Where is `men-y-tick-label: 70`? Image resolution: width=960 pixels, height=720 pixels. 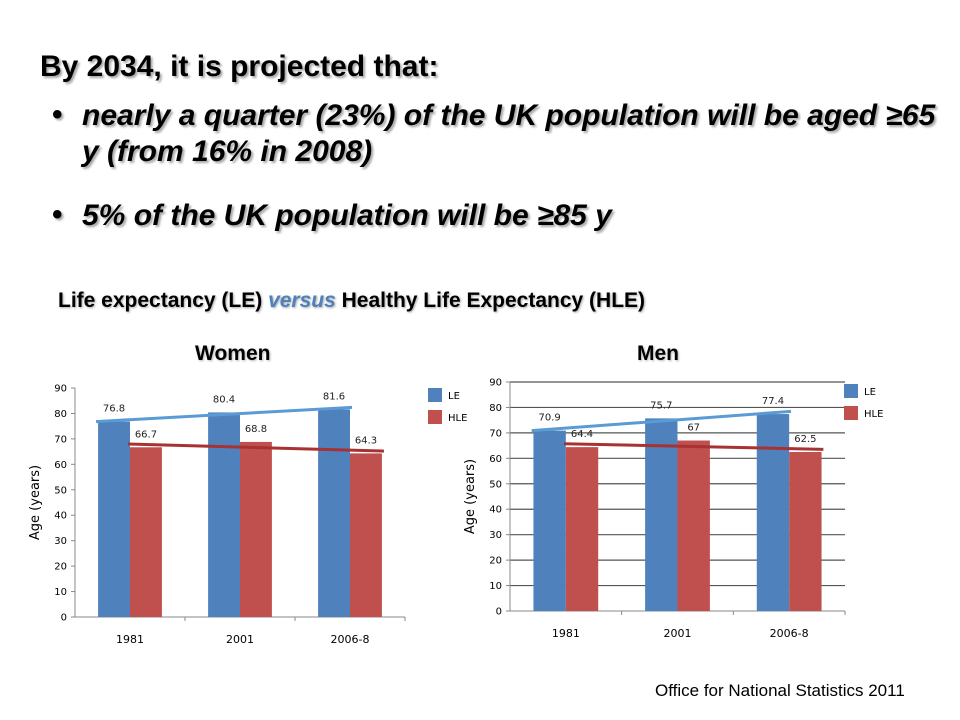
men-y-tick-label: 70 is located at coordinates (495, 433).